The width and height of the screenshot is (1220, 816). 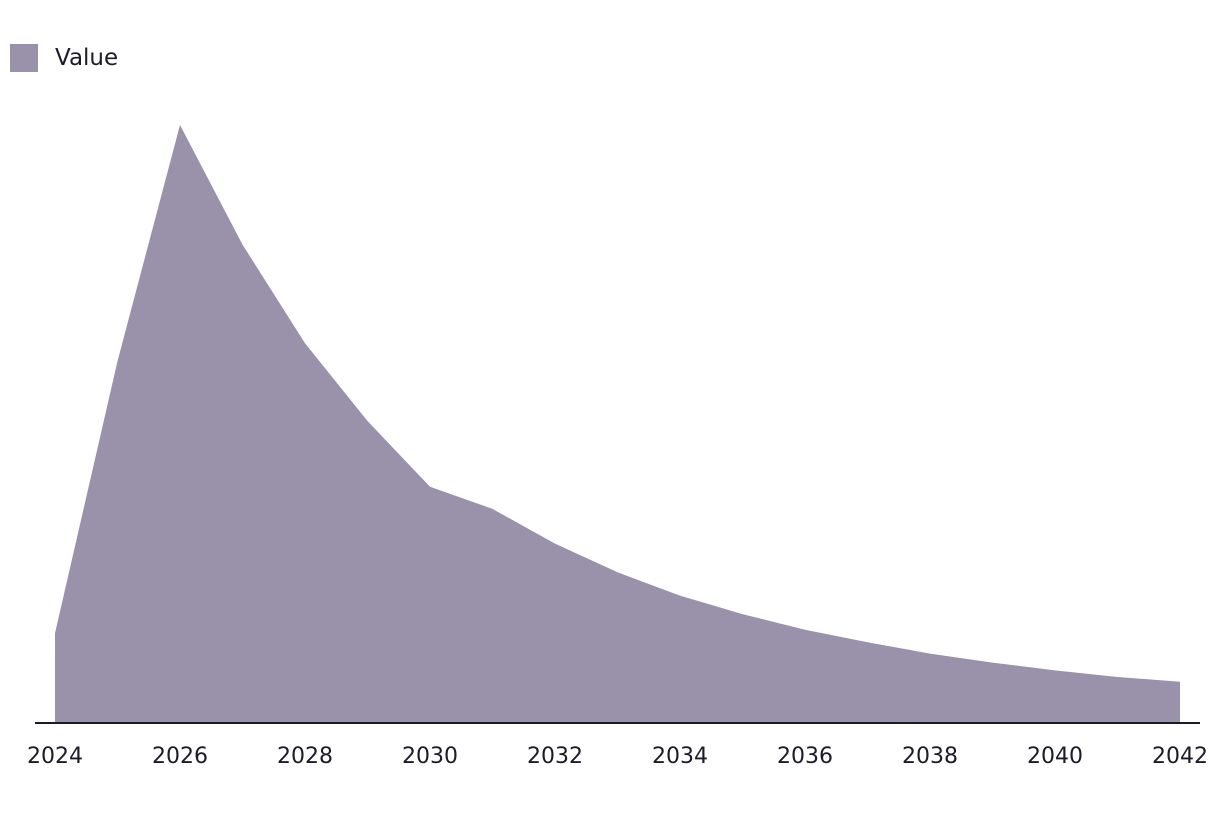 I want to click on x-tick-label-2038: 2038, so click(x=930, y=756).